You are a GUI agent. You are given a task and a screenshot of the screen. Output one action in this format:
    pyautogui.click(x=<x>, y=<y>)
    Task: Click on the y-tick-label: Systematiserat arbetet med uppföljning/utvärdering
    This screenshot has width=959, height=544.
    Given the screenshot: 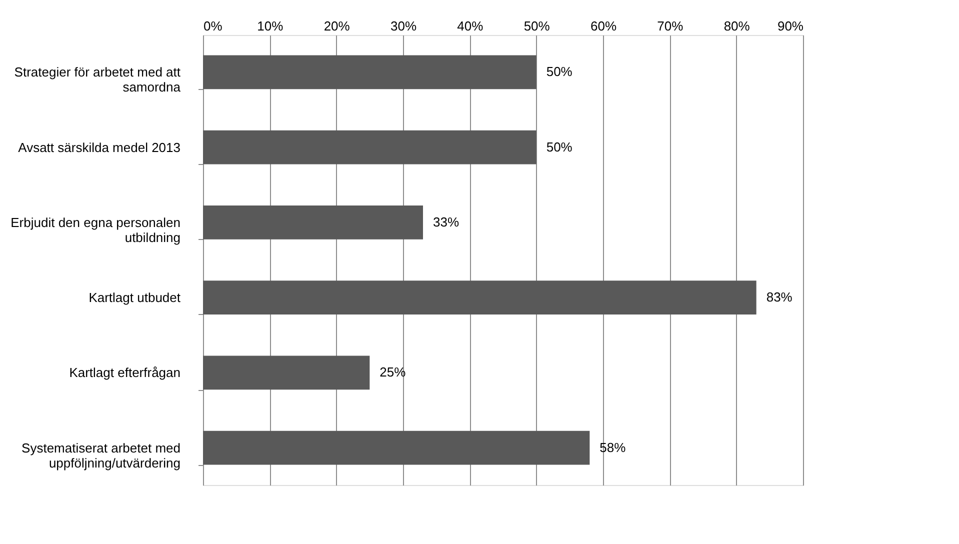 What is the action you would take?
    pyautogui.click(x=101, y=455)
    